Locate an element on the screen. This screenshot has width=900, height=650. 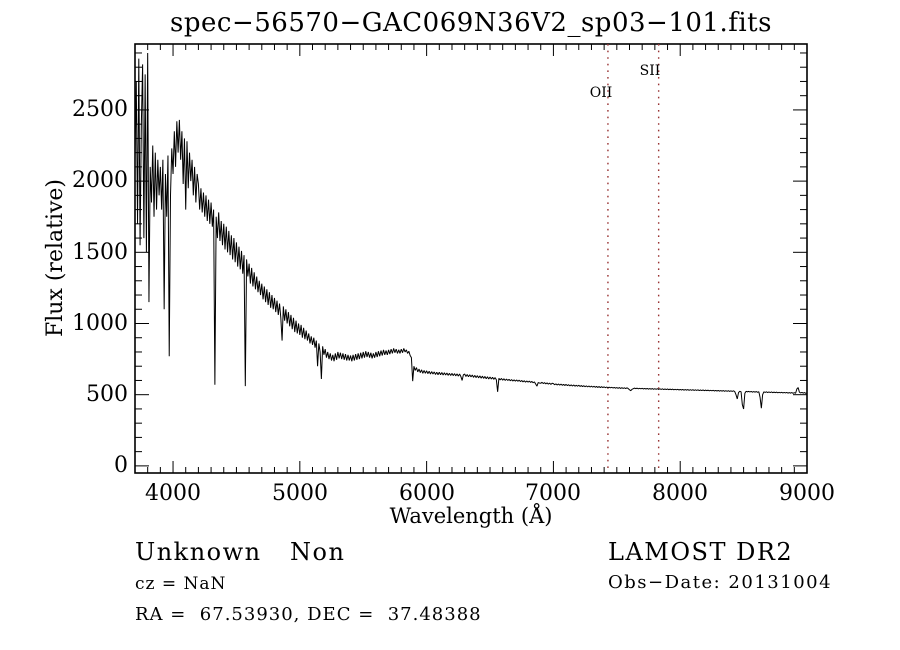
ra-dec-text: RA = 67.53930, DEC = 37.48388 is located at coordinates (308, 614).